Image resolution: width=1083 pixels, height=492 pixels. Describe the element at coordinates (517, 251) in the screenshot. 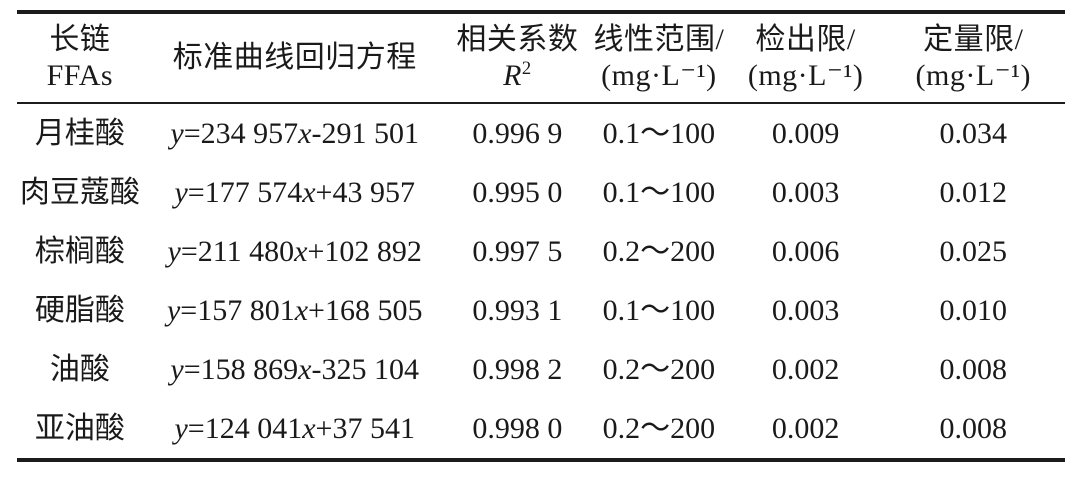

I see `cell-r-squared: 0.997 5` at that location.